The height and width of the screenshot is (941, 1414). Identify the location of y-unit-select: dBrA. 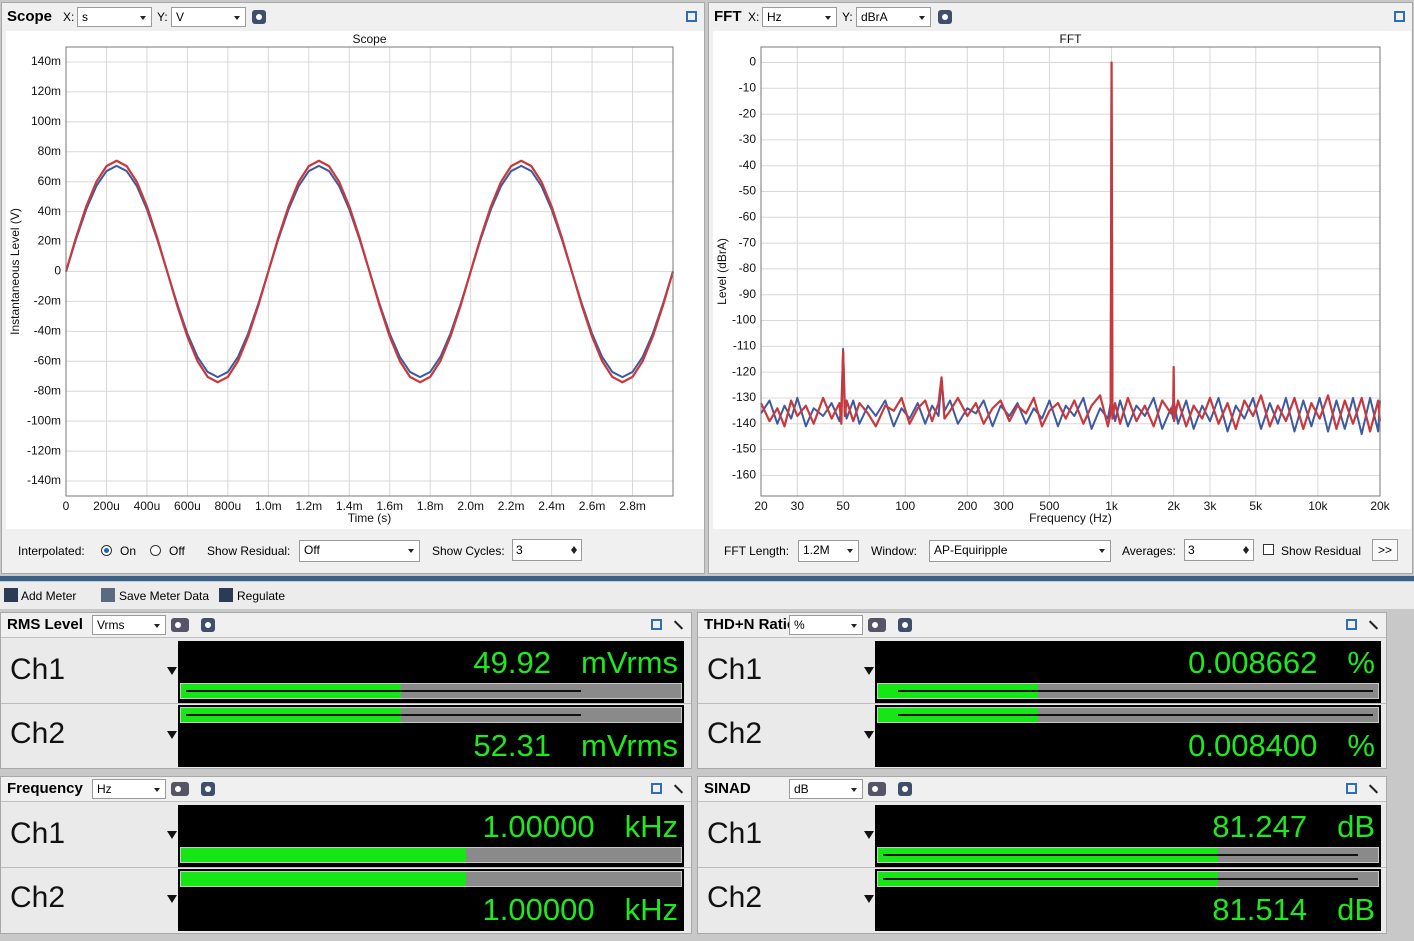
(893, 17).